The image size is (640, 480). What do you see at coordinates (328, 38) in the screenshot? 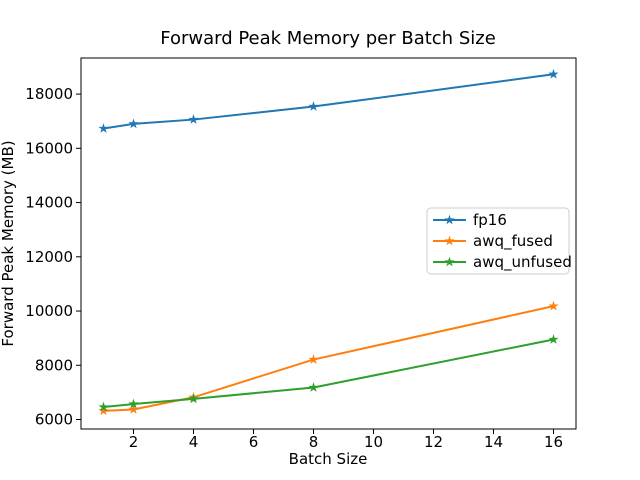
I see `chart-title: Forward Peak Memory per Batch Size` at bounding box center [328, 38].